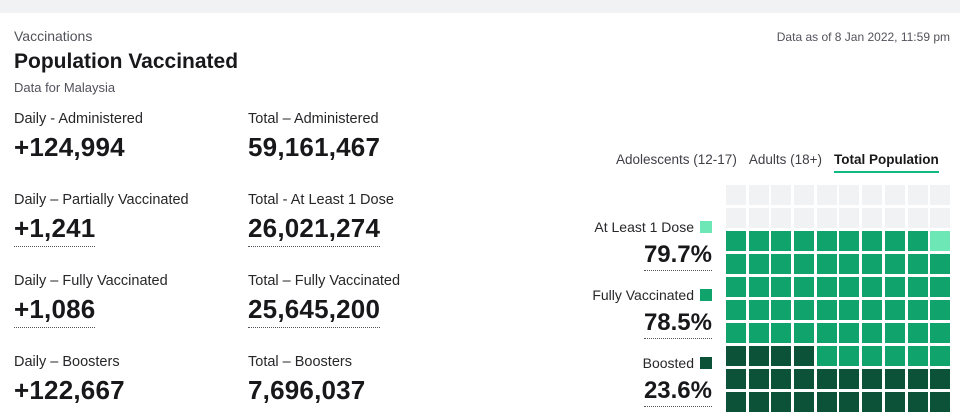 The width and height of the screenshot is (960, 420). Describe the element at coordinates (65, 87) in the screenshot. I see `page-subtitle: Data for Malaysia` at that location.